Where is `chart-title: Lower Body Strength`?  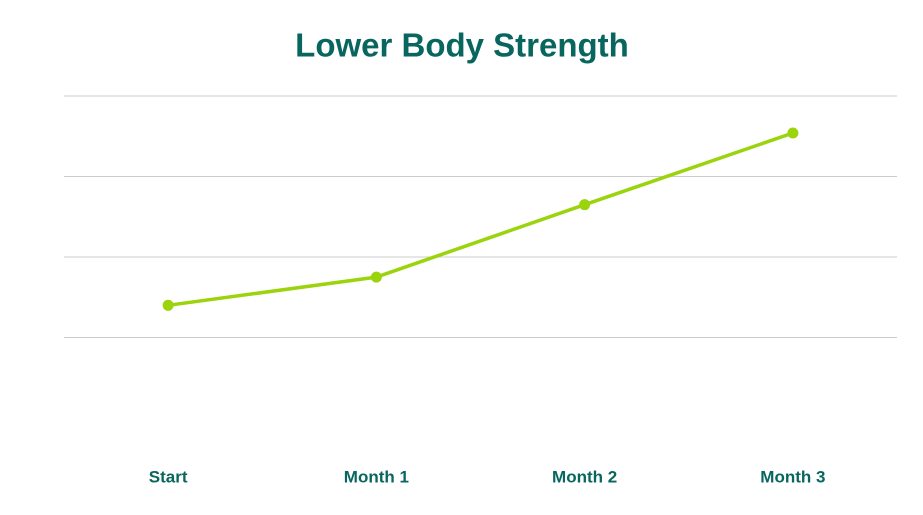
chart-title: Lower Body Strength is located at coordinates (462, 45).